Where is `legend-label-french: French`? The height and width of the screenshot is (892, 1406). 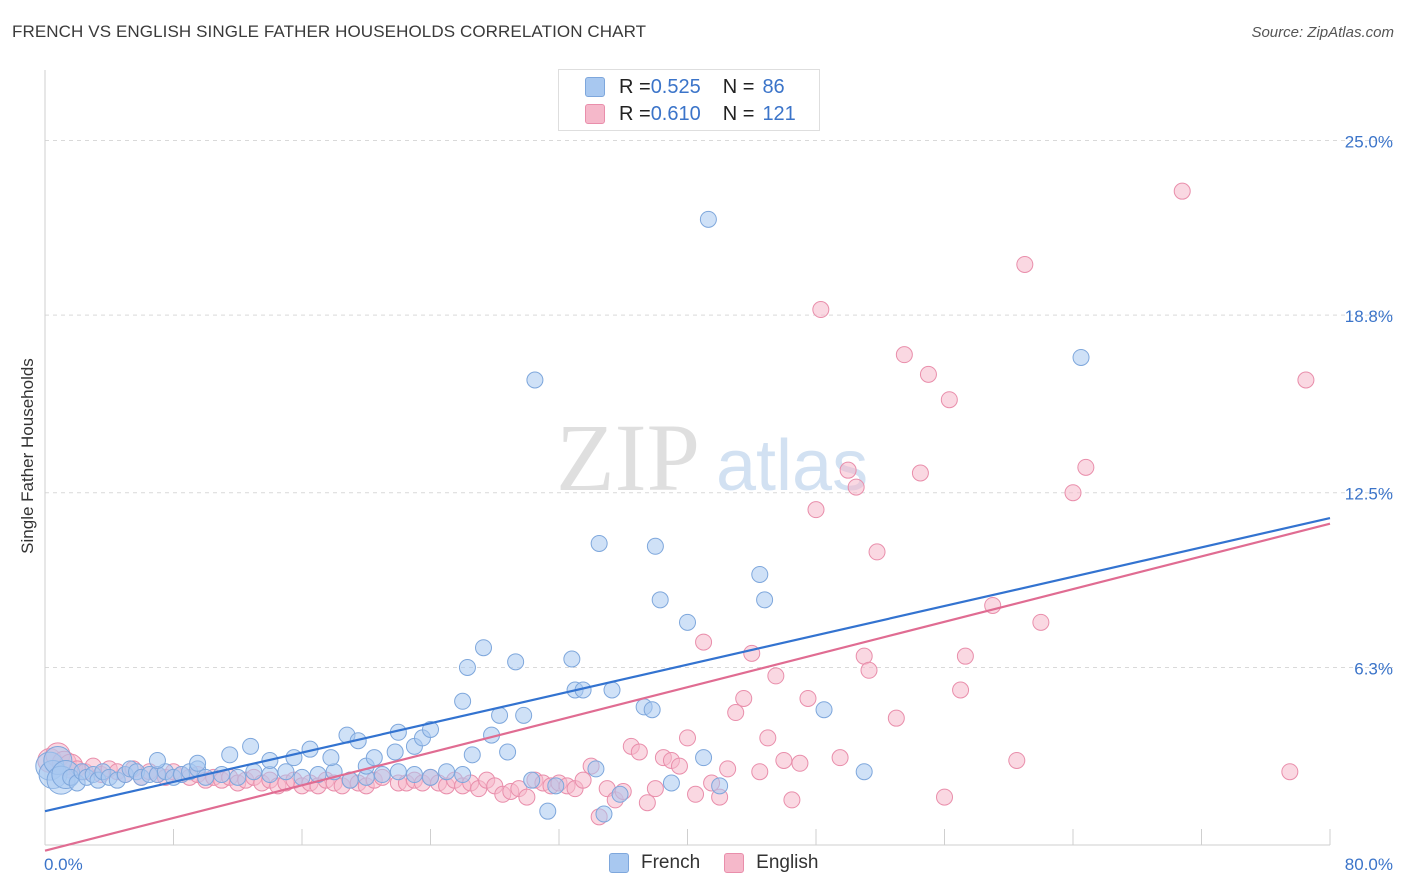
legend-label-french: French is located at coordinates (671, 862).